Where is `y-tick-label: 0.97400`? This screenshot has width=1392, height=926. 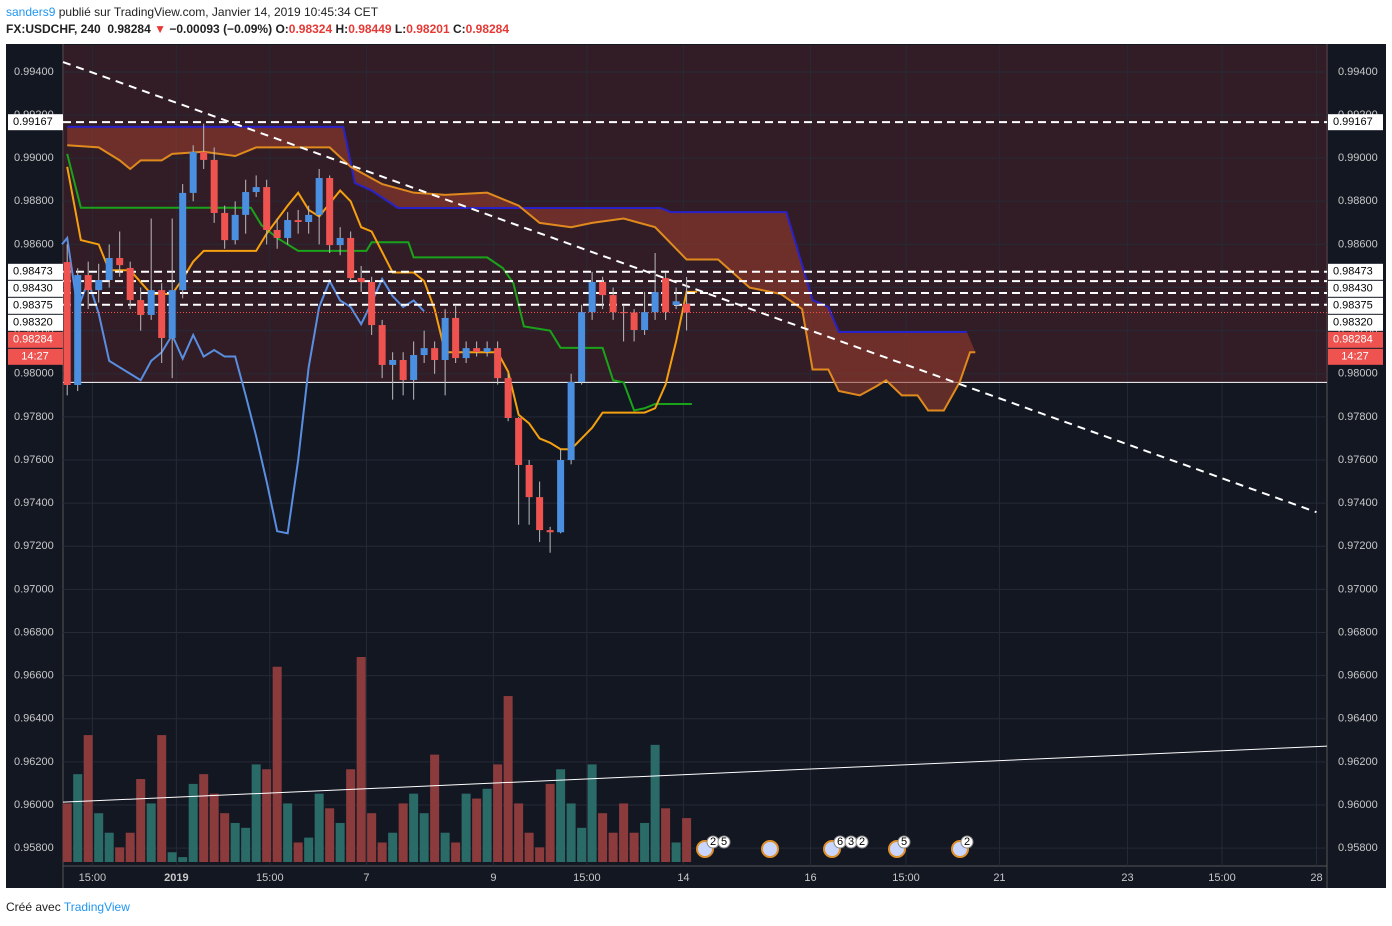 y-tick-label: 0.97400 is located at coordinates (34, 503).